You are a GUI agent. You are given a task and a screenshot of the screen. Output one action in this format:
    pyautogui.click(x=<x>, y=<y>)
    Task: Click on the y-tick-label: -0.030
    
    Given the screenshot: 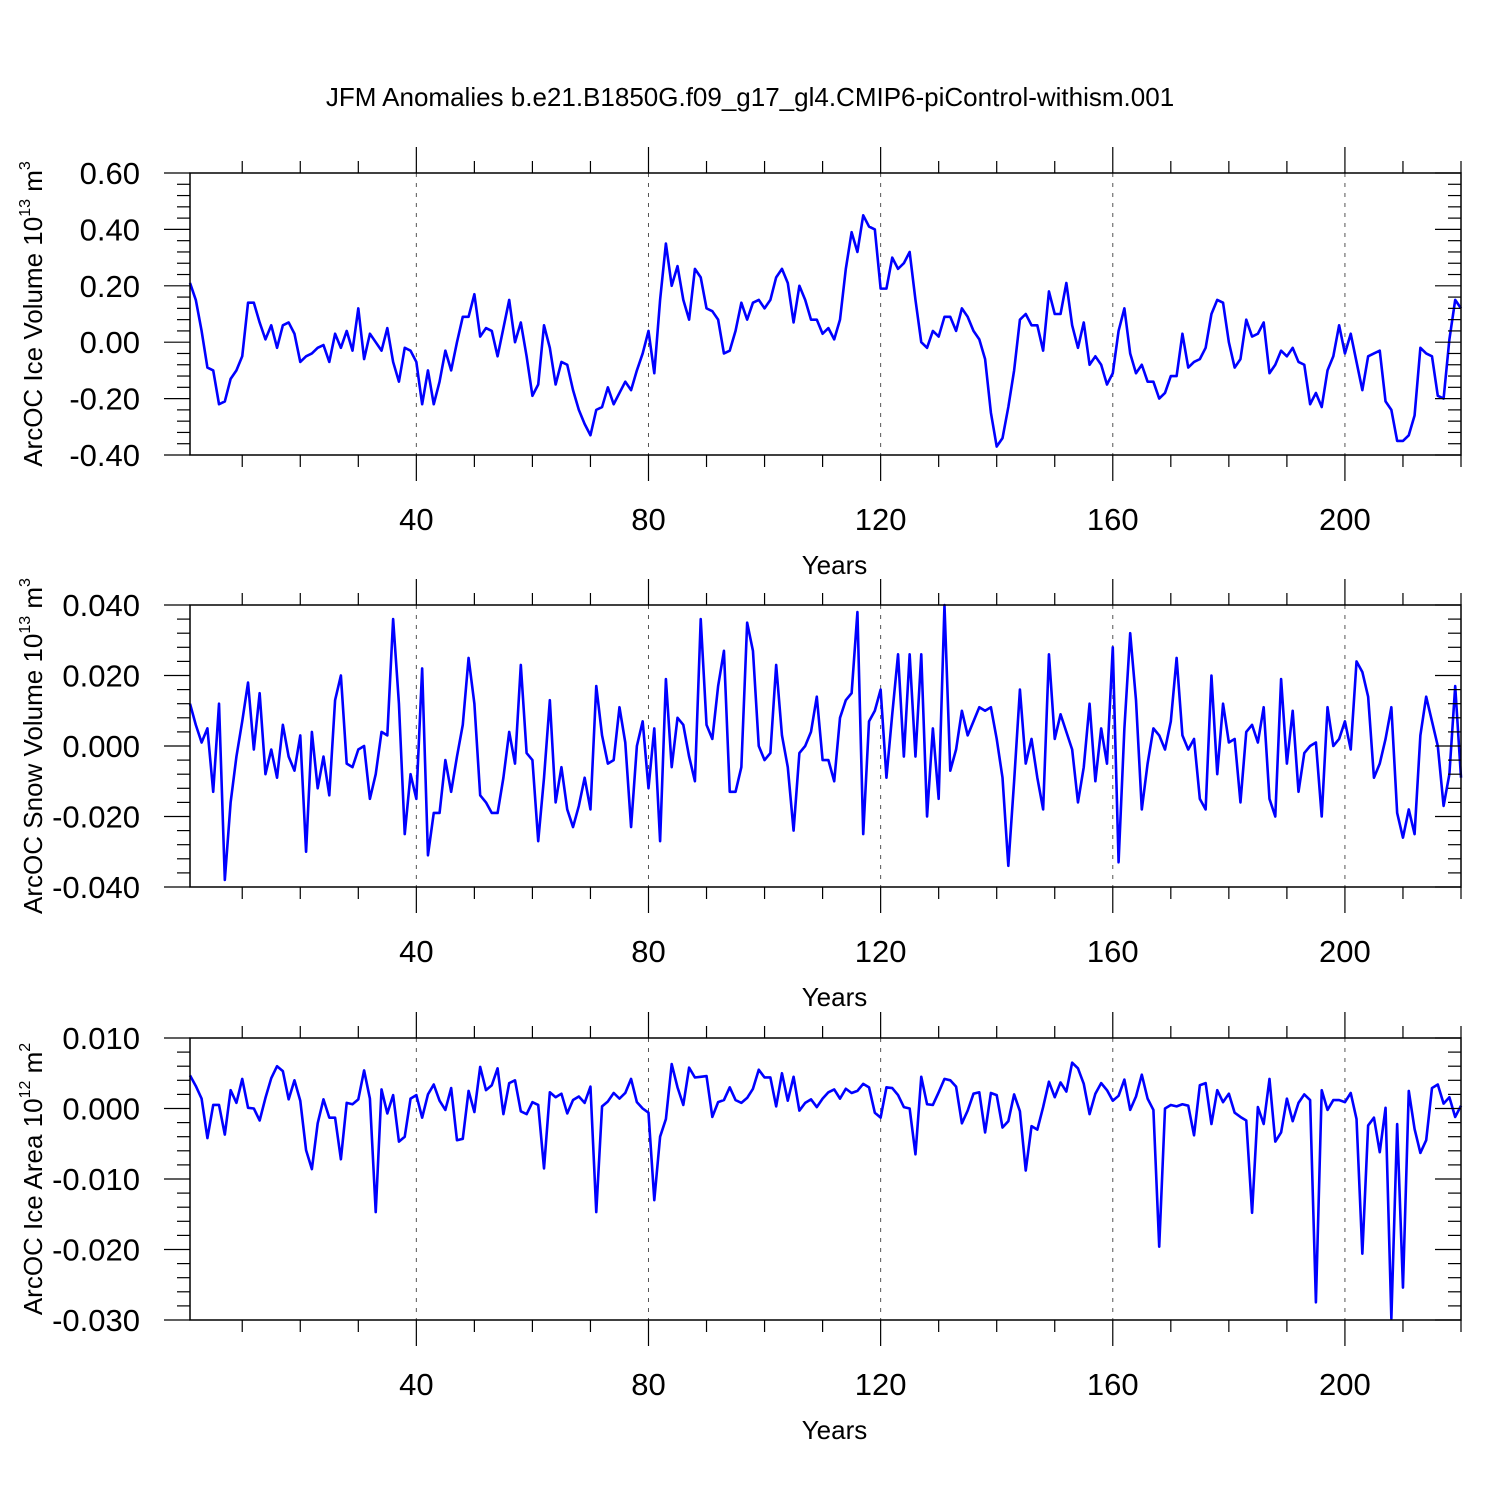 What is the action you would take?
    pyautogui.click(x=96, y=1320)
    